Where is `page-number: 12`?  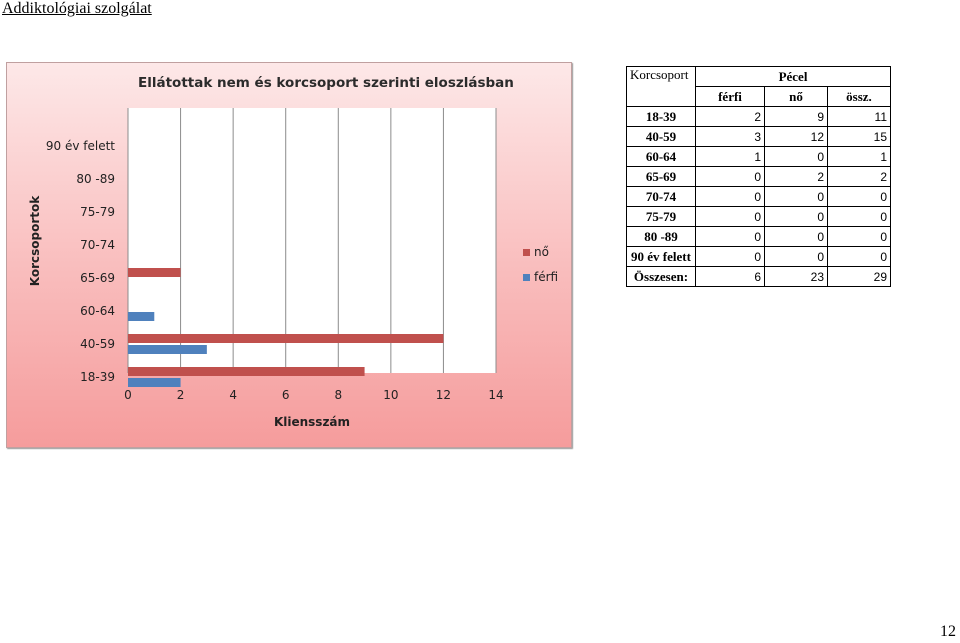 page-number: 12 is located at coordinates (948, 631).